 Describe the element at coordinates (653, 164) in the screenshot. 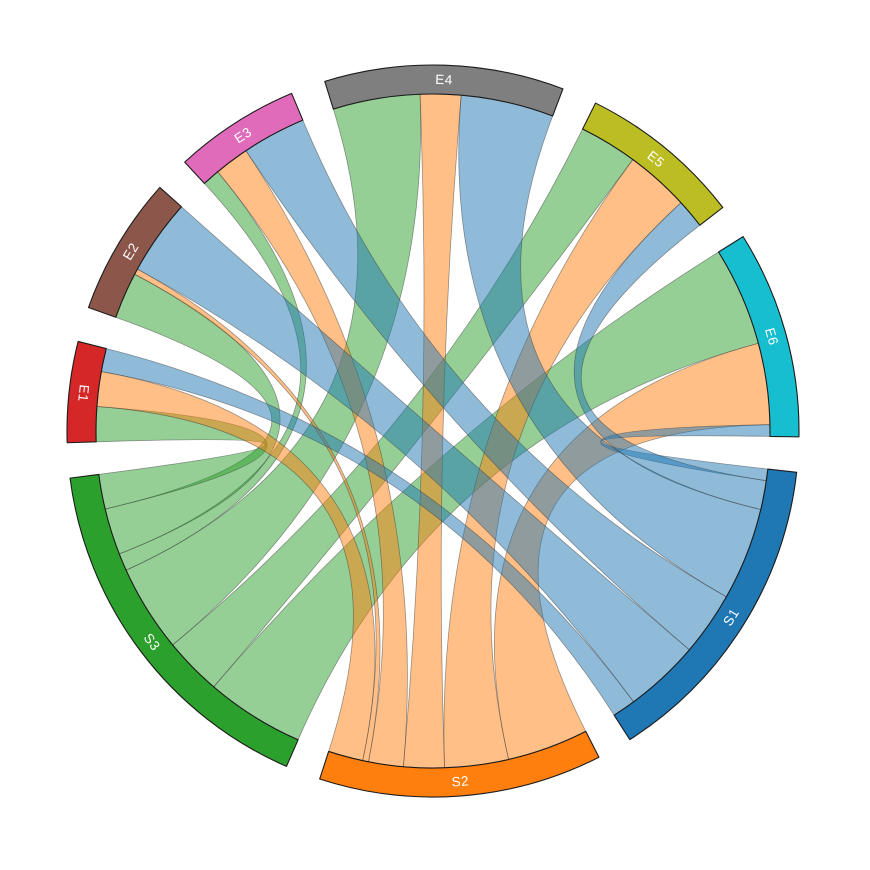

I see `arc-E5` at that location.